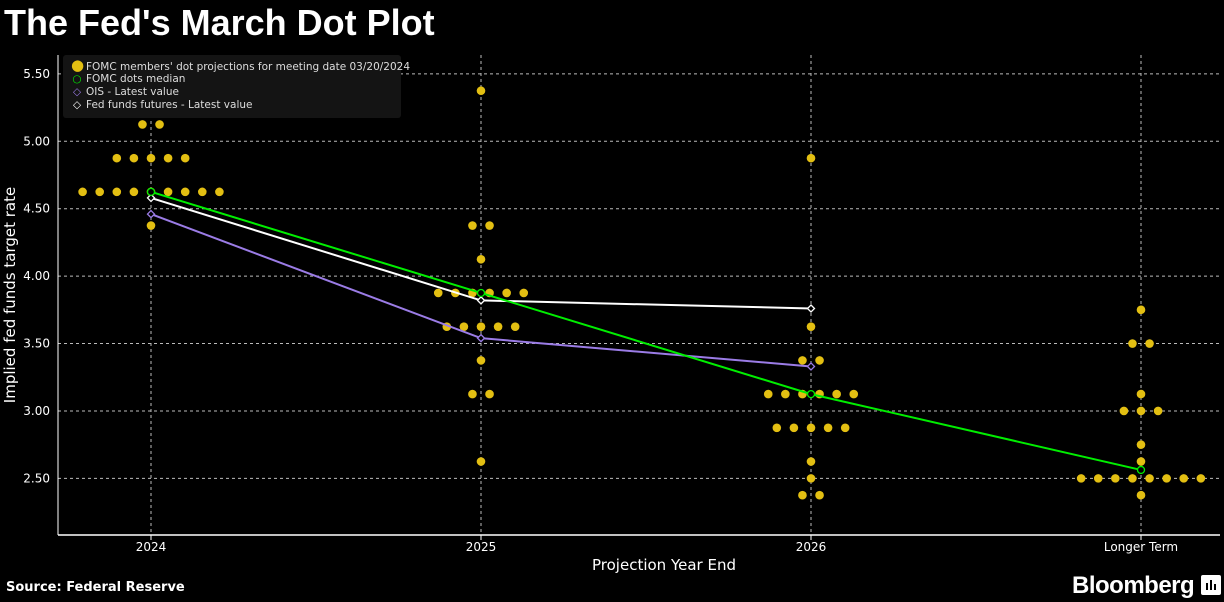  Describe the element at coordinates (169, 105) in the screenshot. I see `legend-label: Fed funds futures - Latest value` at that location.